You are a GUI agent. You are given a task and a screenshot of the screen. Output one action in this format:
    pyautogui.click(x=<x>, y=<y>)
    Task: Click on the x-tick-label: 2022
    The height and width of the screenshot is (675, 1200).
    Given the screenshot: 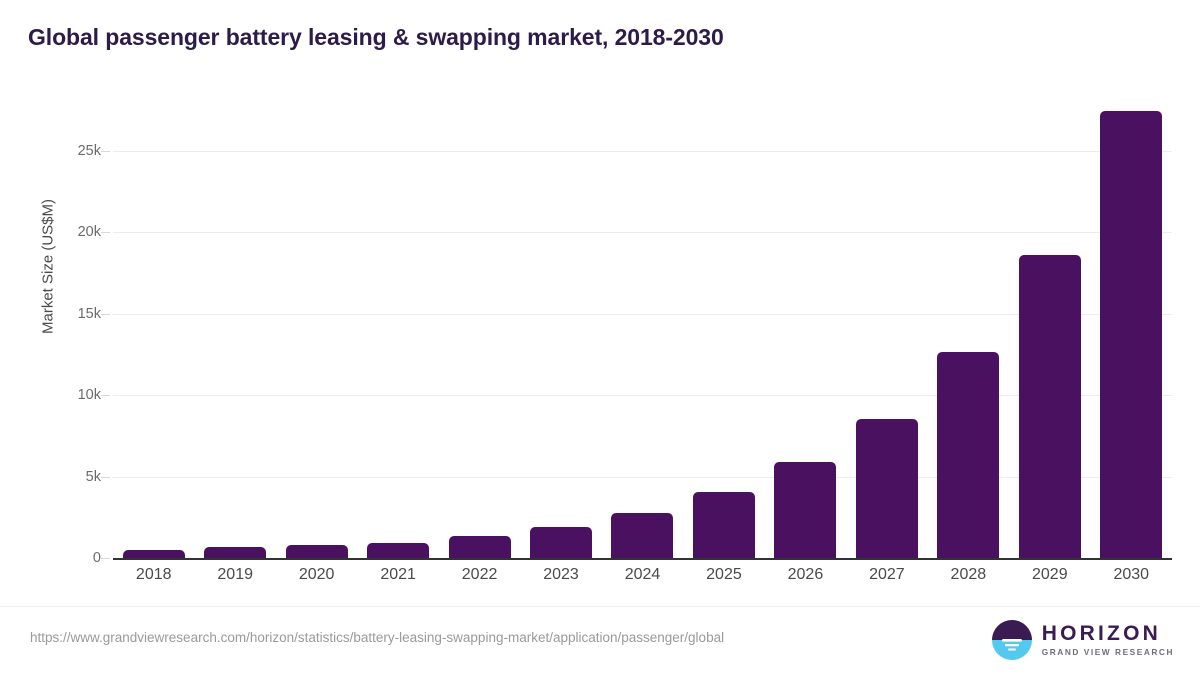 What is the action you would take?
    pyautogui.click(x=479, y=574)
    